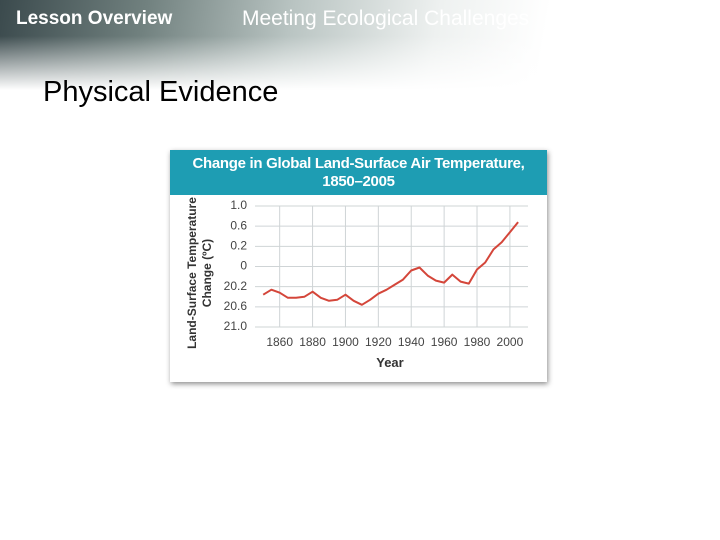 The width and height of the screenshot is (720, 540). I want to click on y-tick-label: 0, so click(243, 266).